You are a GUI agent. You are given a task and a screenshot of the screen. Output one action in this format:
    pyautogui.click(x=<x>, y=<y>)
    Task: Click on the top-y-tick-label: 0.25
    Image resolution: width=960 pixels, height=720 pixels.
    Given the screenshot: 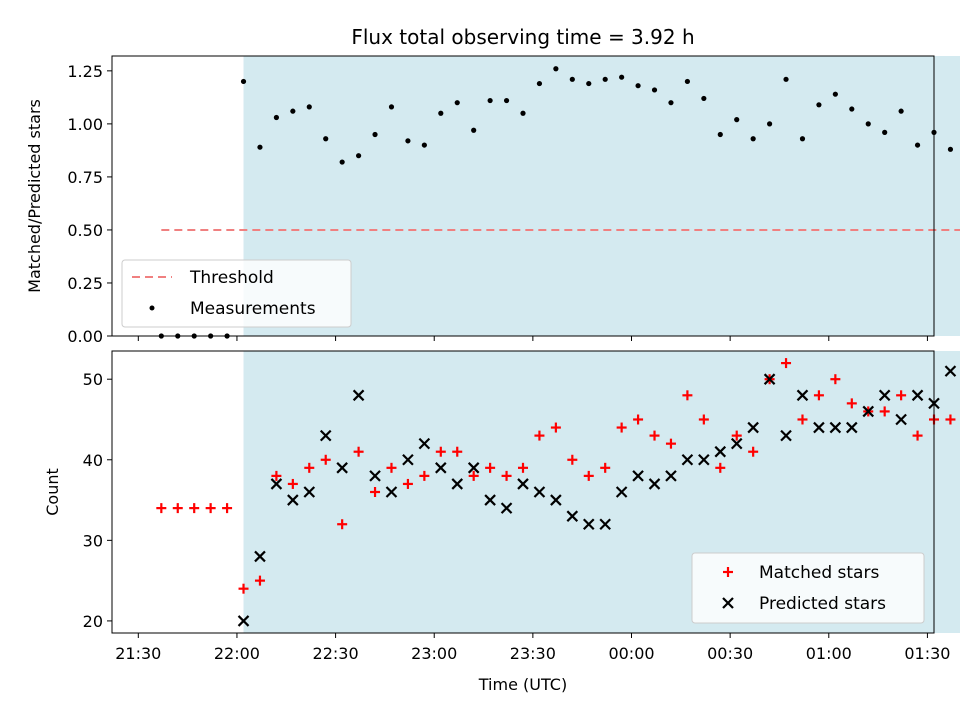 What is the action you would take?
    pyautogui.click(x=85, y=283)
    